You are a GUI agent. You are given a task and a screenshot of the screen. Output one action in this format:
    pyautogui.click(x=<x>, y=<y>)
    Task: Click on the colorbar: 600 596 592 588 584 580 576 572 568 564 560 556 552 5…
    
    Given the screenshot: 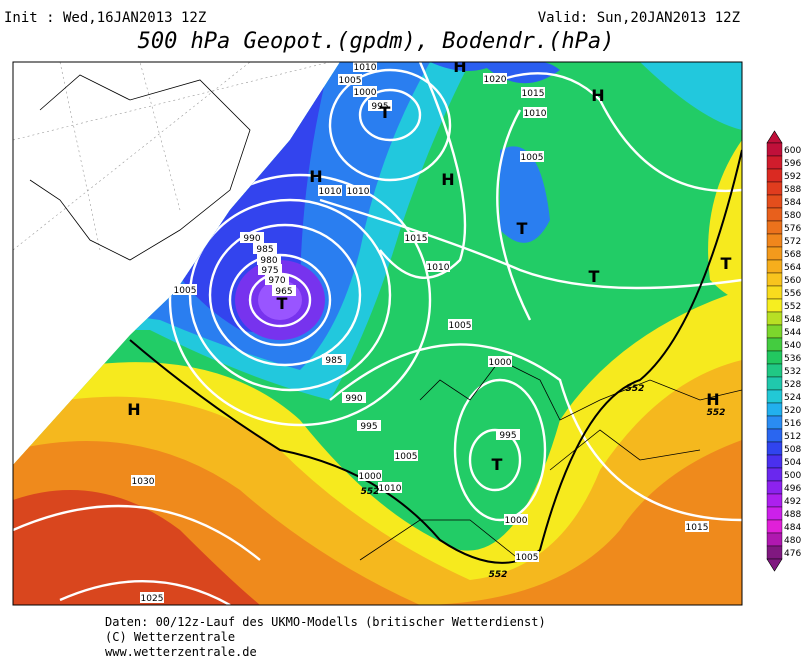 What is the action you would take?
    pyautogui.click(x=783, y=351)
    